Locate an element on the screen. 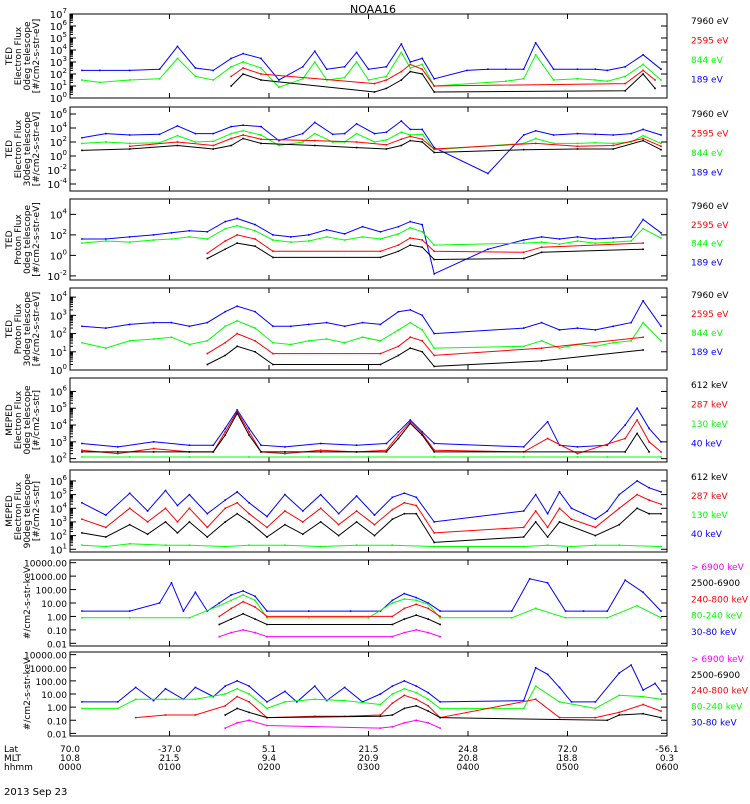 The image size is (750, 804). y-axis-title: #/cm2-s-str-keV is located at coordinates (28, 602).